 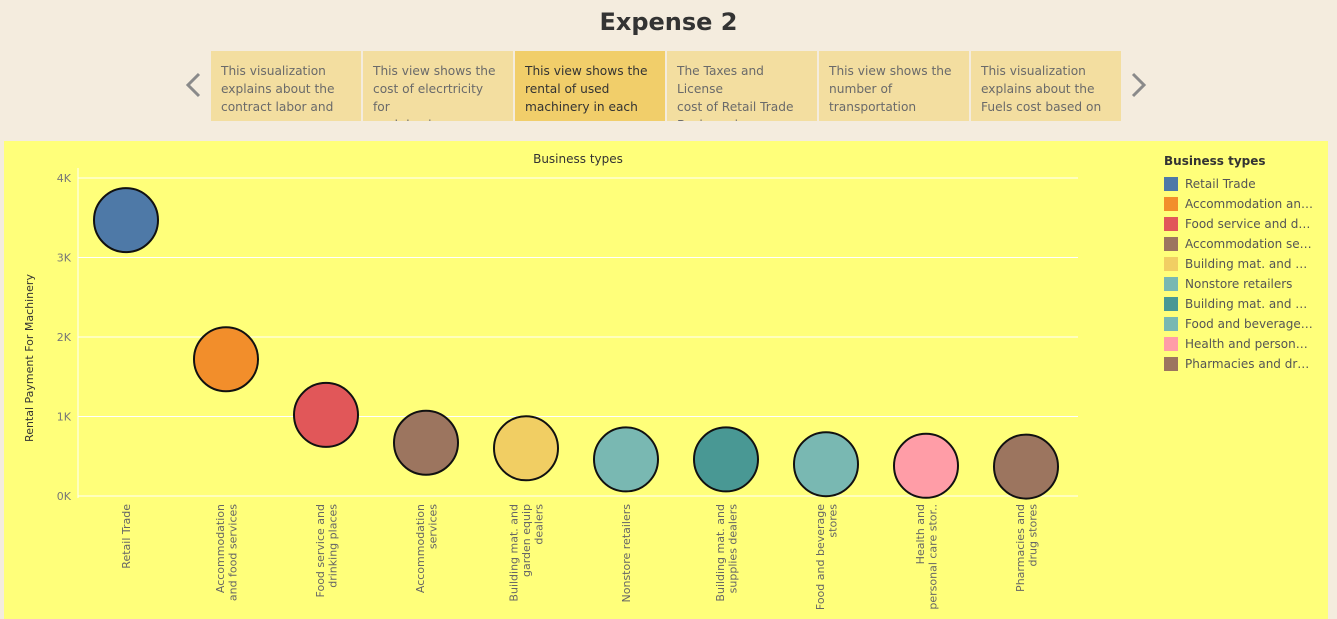 I want to click on story-point-caption-line: explains about the, so click(x=278, y=89).